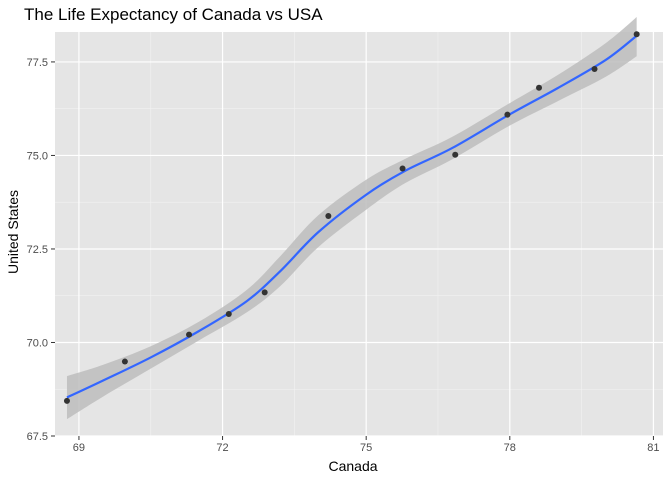 Image resolution: width=672 pixels, height=480 pixels. I want to click on x-tick-label: 75, so click(366, 448).